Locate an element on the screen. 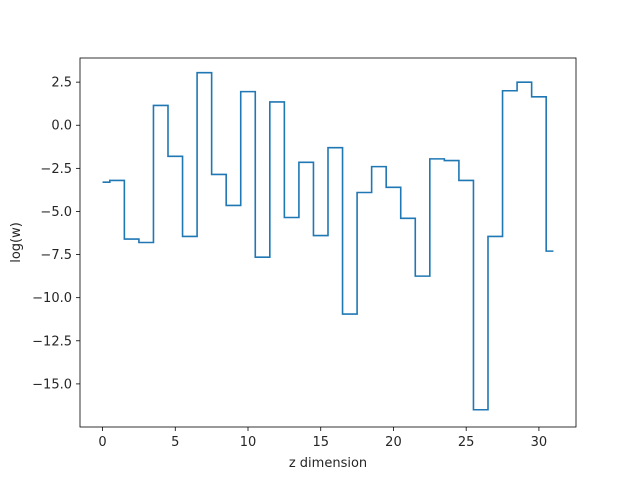 This screenshot has height=480, width=640. y-tick-label: −7.5 is located at coordinates (56, 255).